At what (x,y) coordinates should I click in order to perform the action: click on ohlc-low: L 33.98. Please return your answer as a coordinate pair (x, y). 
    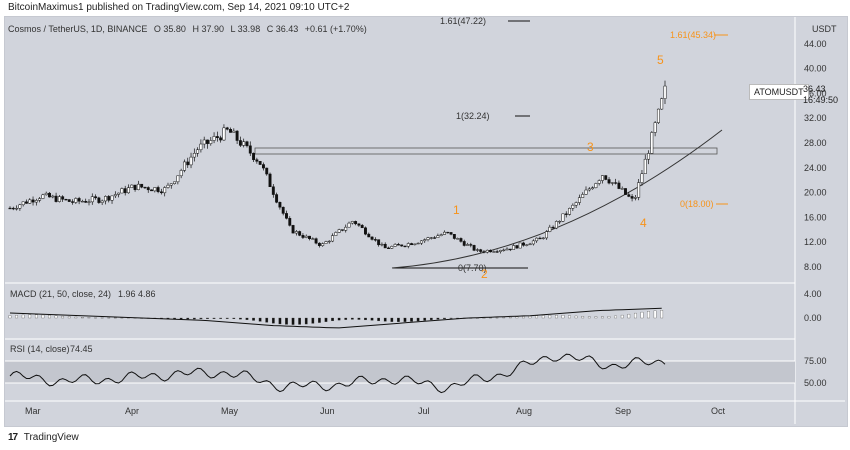
    Looking at the image, I should click on (245, 29).